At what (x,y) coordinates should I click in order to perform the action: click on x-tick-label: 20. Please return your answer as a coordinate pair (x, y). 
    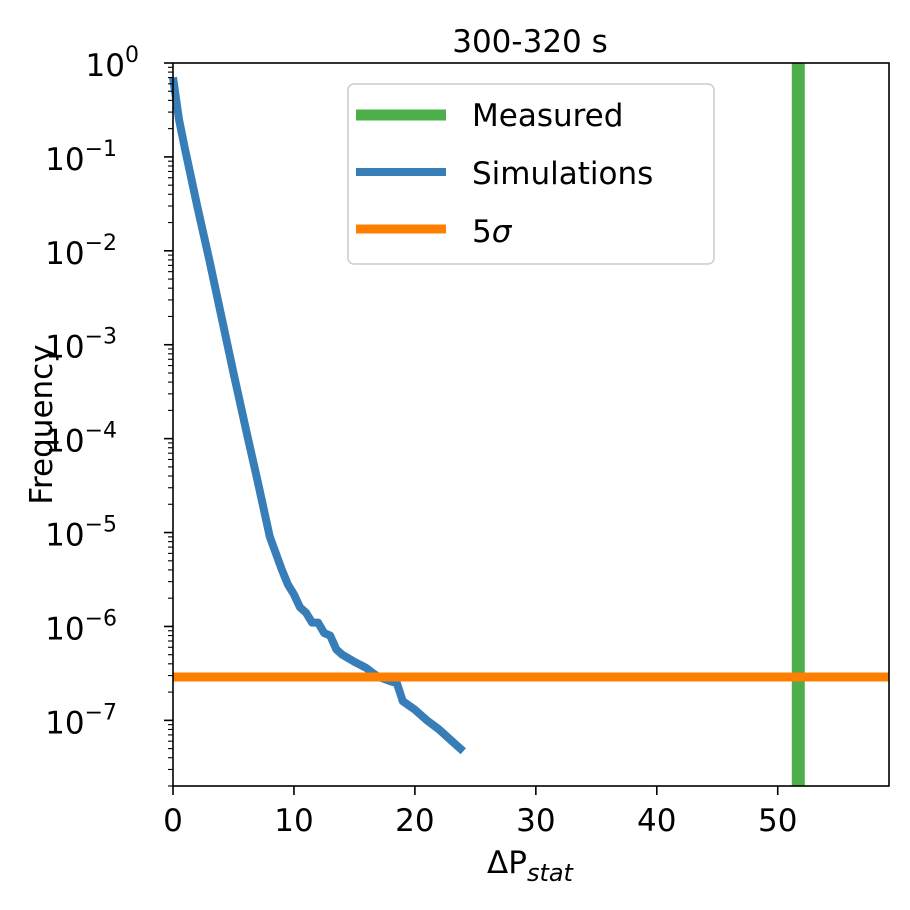
    Looking at the image, I should click on (414, 821).